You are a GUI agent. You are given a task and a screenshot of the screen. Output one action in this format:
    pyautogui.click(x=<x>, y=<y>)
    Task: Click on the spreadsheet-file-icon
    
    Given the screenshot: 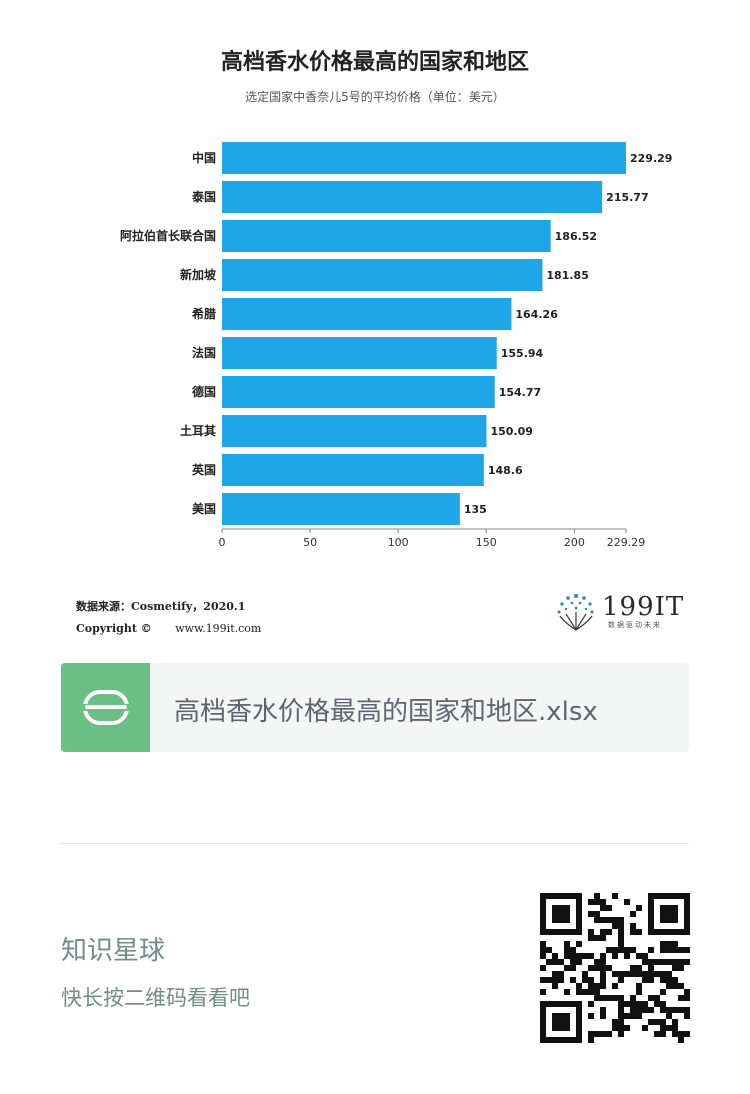 What is the action you would take?
    pyautogui.click(x=105, y=707)
    